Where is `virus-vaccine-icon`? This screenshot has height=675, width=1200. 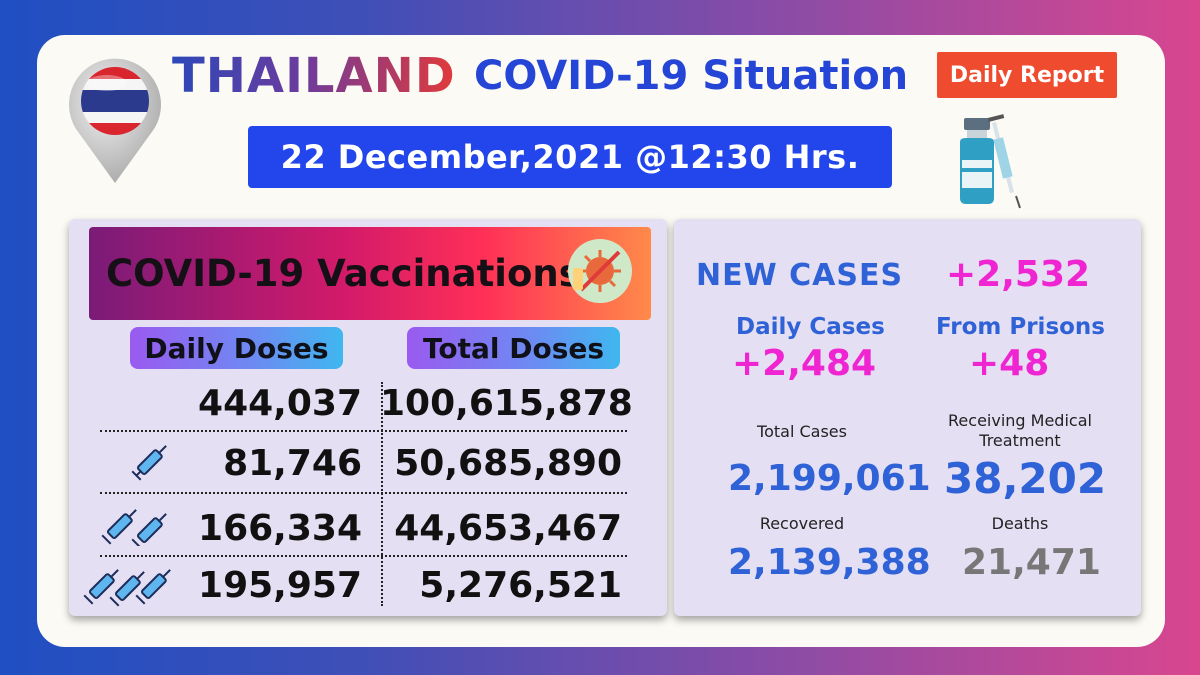 virus-vaccine-icon is located at coordinates (600, 271).